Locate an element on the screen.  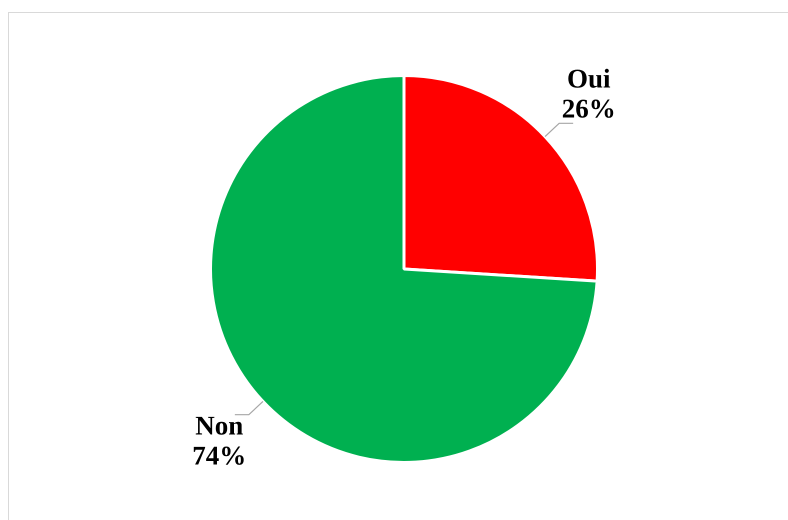
slice-label: Non is located at coordinates (219, 425).